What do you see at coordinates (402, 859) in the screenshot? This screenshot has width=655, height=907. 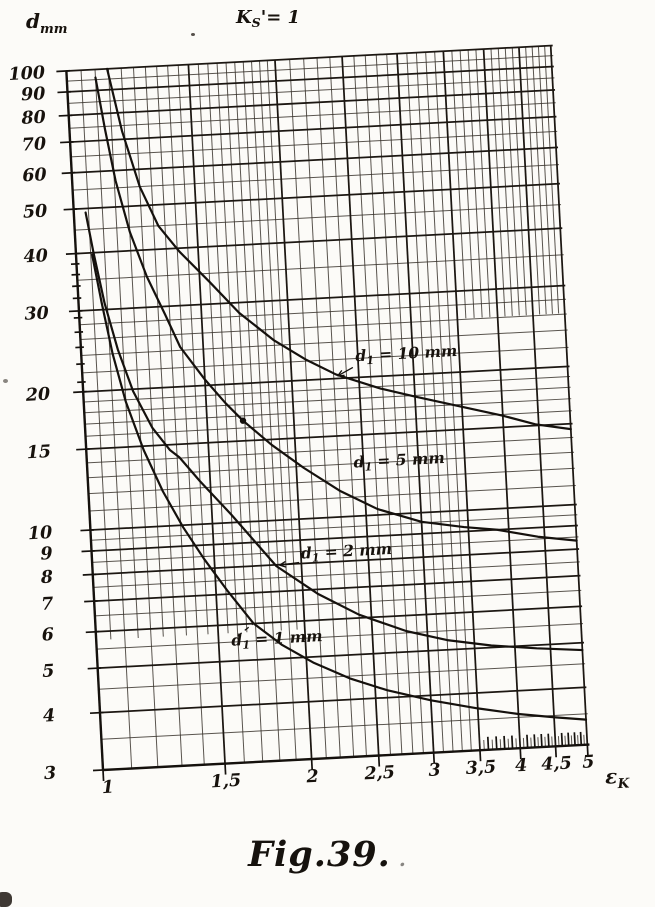 I see `figure-caption-speck: .` at bounding box center [402, 859].